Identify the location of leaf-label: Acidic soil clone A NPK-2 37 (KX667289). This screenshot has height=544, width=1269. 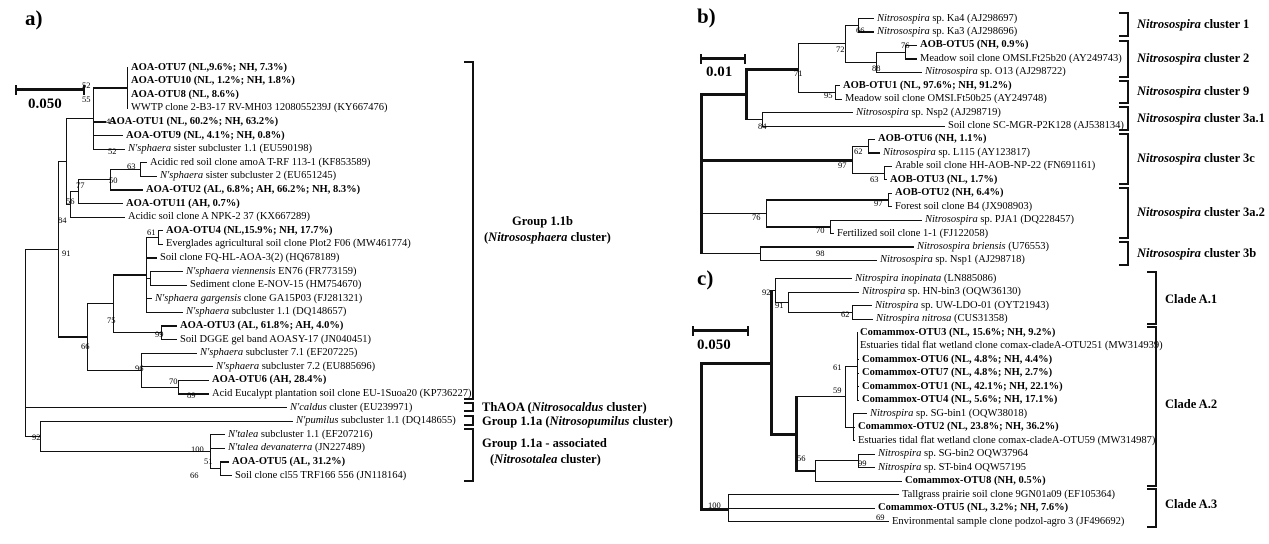
(219, 216).